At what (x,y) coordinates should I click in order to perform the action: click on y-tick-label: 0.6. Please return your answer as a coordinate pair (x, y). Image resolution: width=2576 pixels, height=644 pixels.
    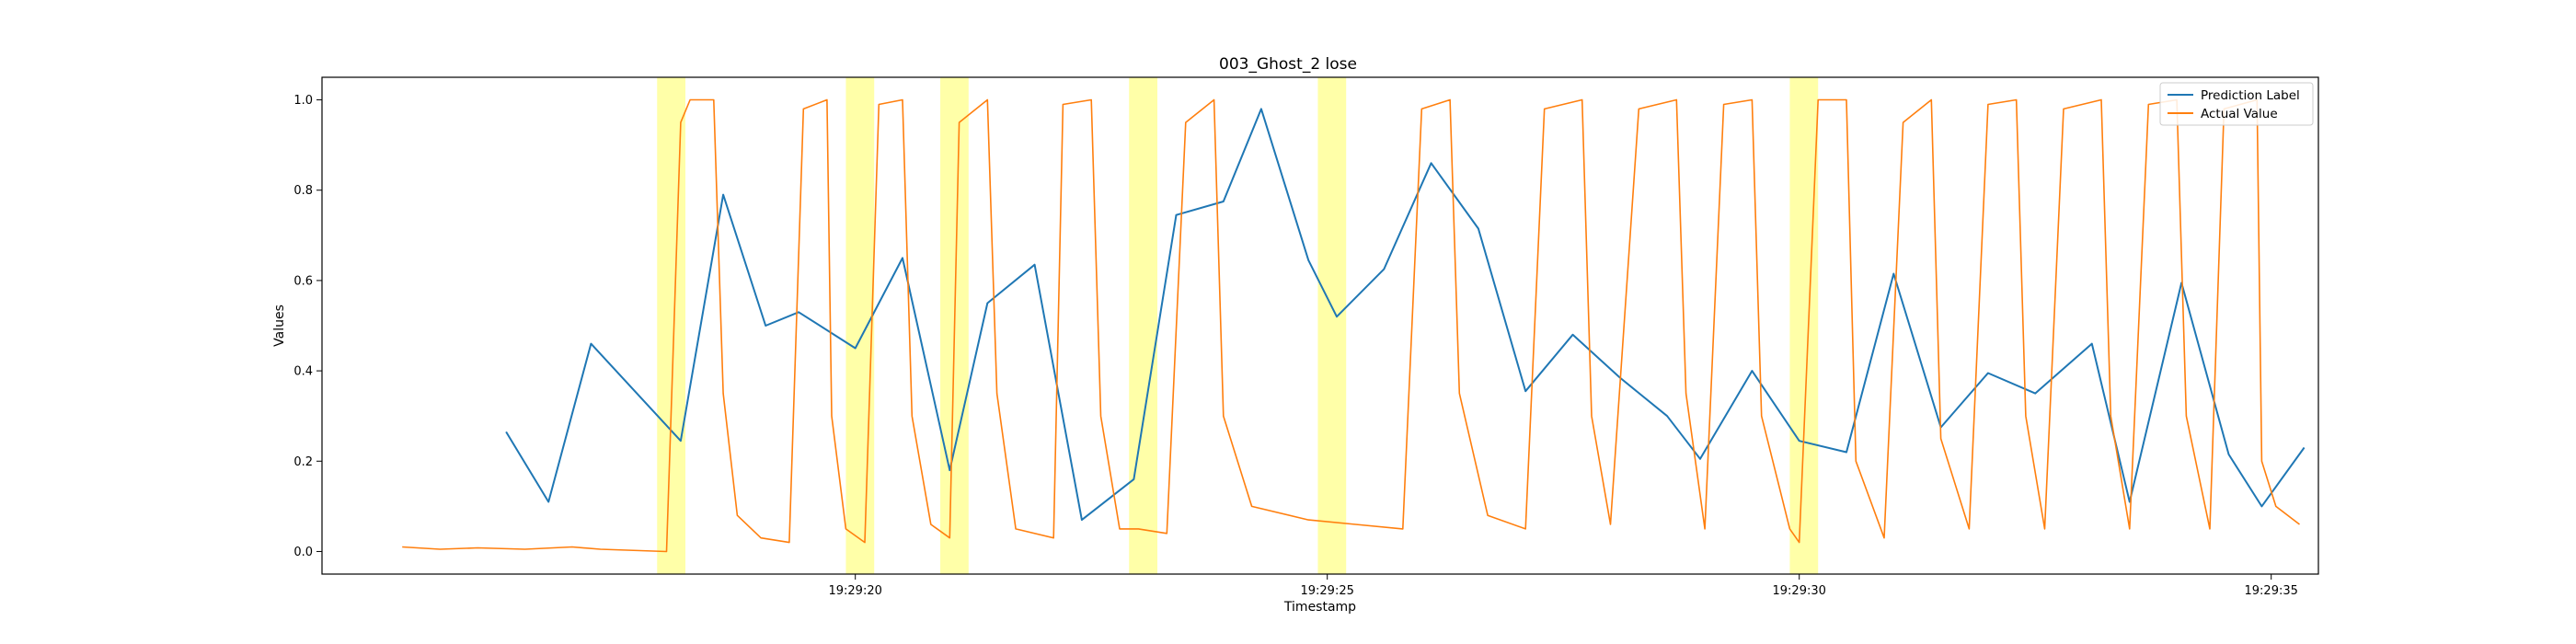
    Looking at the image, I should click on (303, 281).